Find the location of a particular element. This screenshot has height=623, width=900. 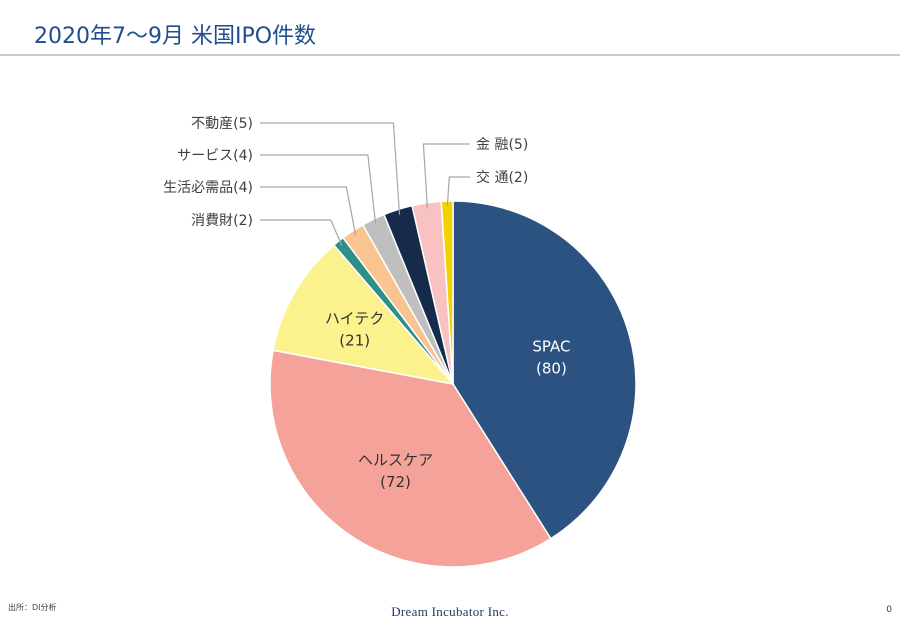

callout-label-7: 金 融(5) is located at coordinates (502, 145).